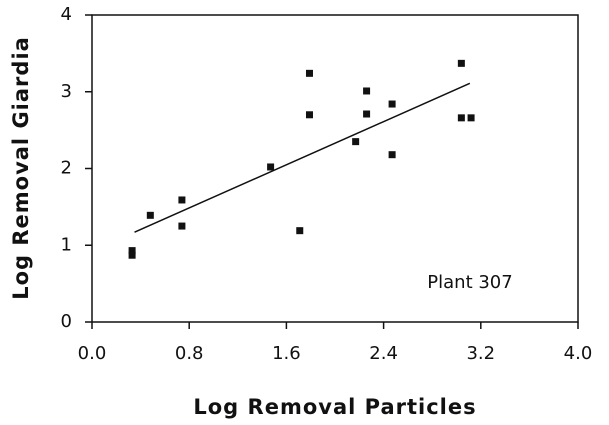 The image size is (609, 425). I want to click on y-tick-label: 3, so click(66, 91).